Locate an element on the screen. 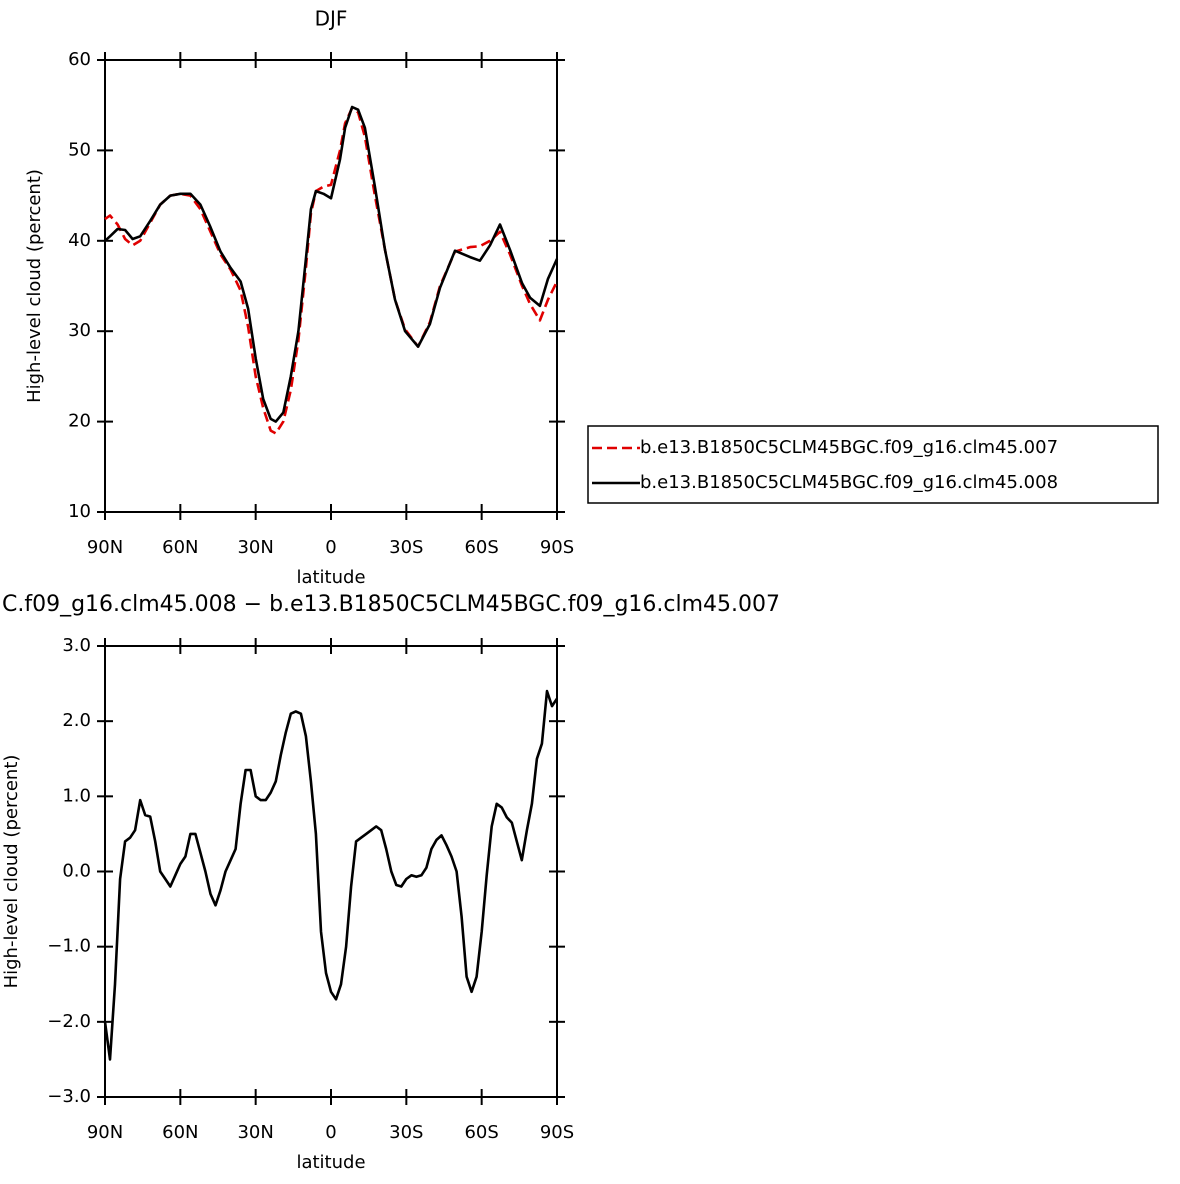  y-tick-label: 10 is located at coordinates (79, 511).